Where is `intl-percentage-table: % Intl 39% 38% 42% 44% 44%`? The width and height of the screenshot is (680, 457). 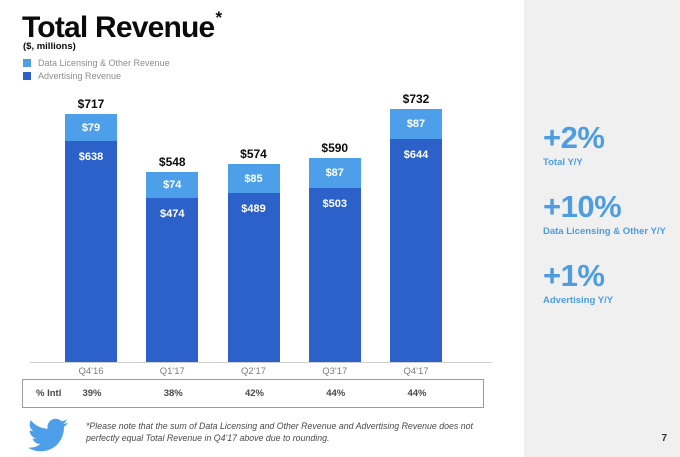
intl-percentage-table: % Intl 39% 38% 42% 44% 44% is located at coordinates (253, 393).